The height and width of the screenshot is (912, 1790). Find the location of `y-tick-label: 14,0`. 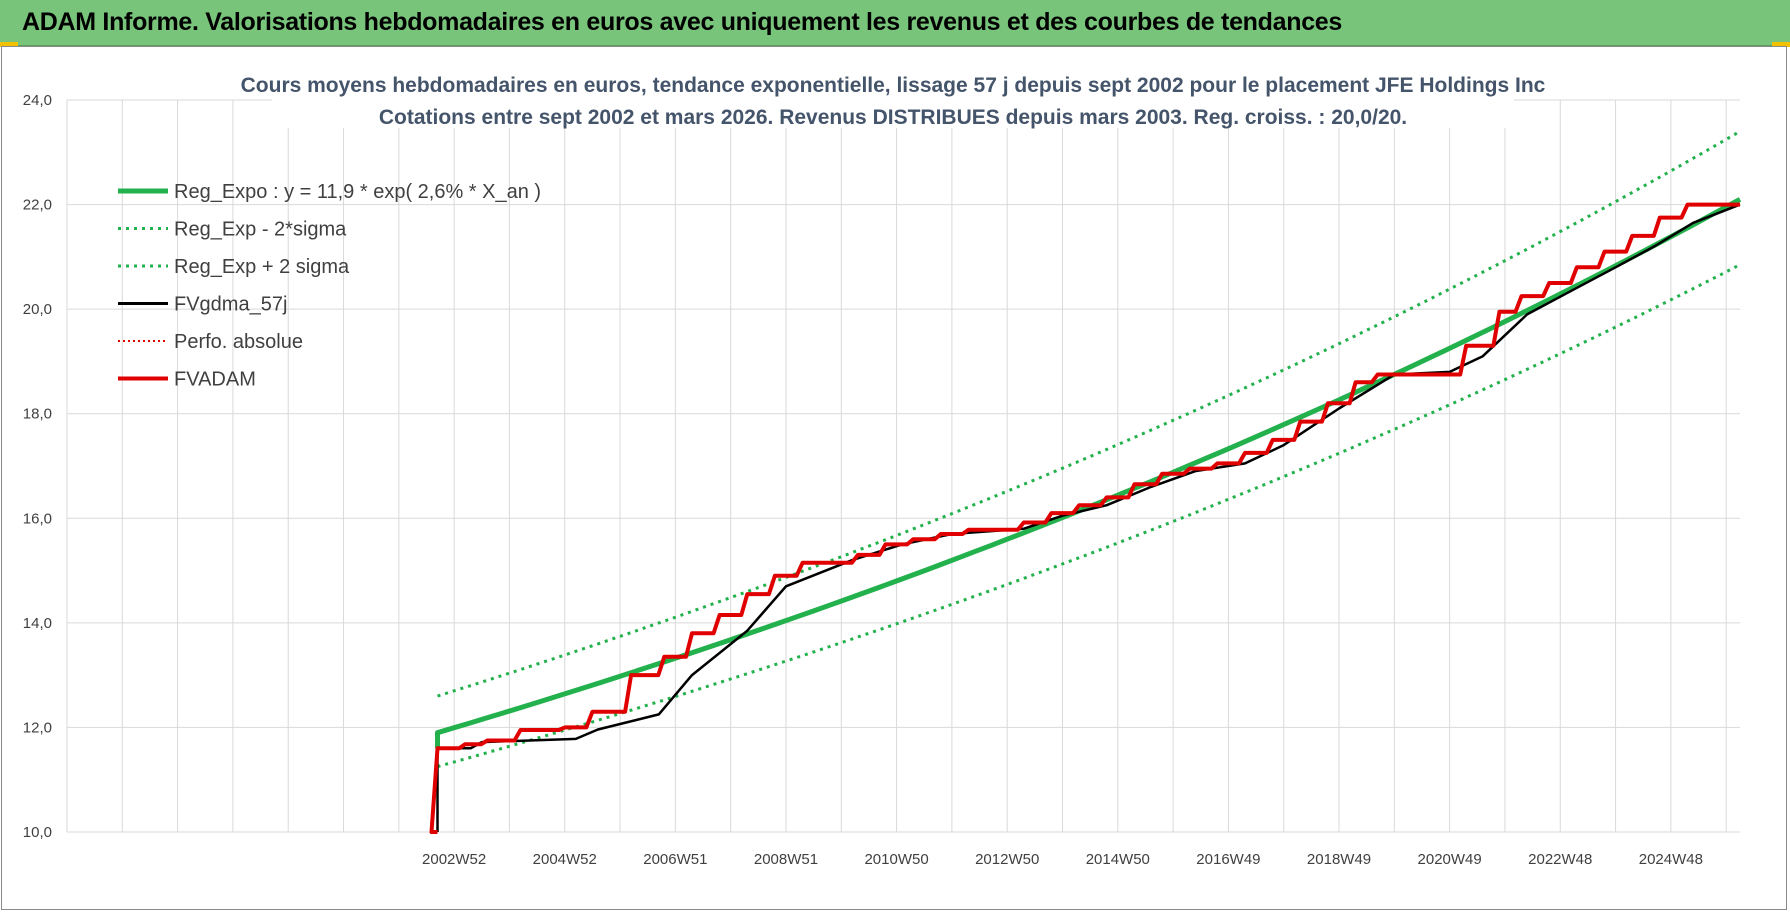

y-tick-label: 14,0 is located at coordinates (37, 623).